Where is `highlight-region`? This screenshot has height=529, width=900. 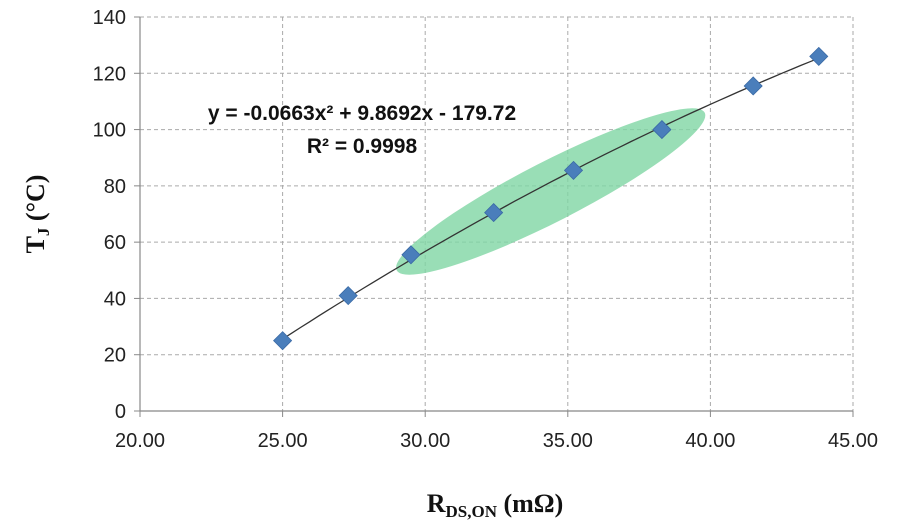
highlight-region is located at coordinates (551, 191).